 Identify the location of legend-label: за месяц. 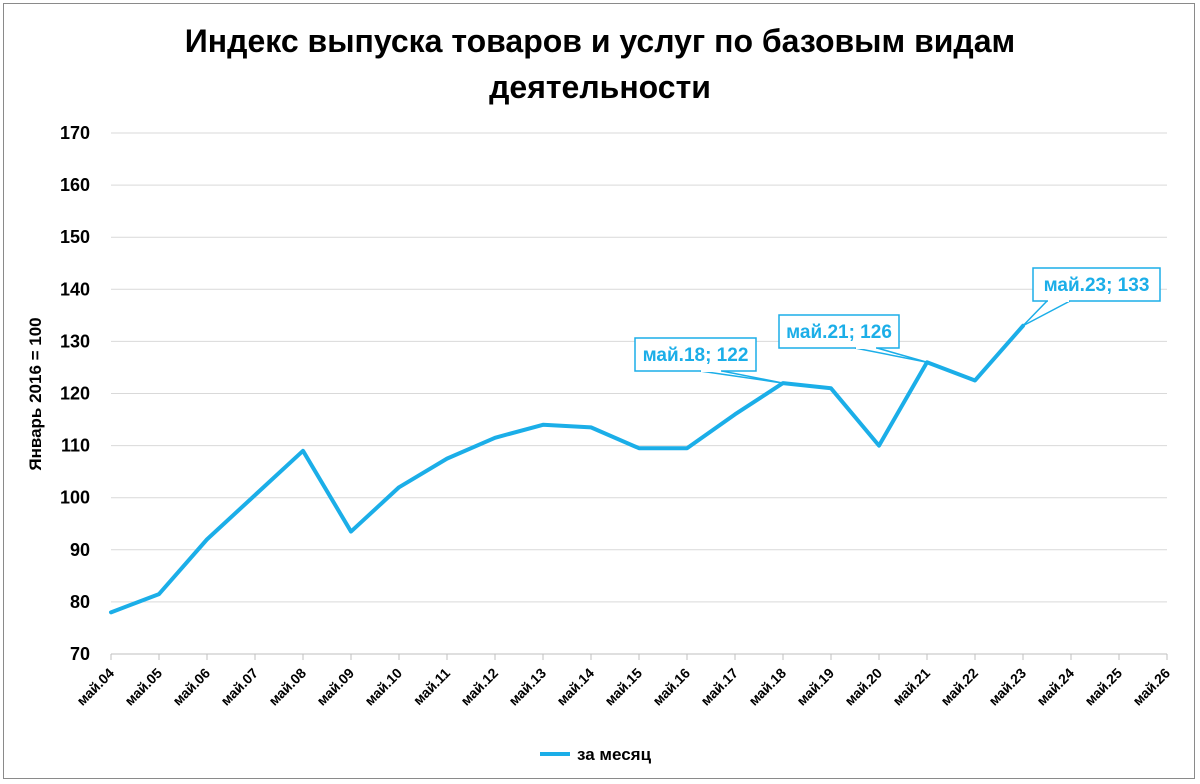
(614, 754).